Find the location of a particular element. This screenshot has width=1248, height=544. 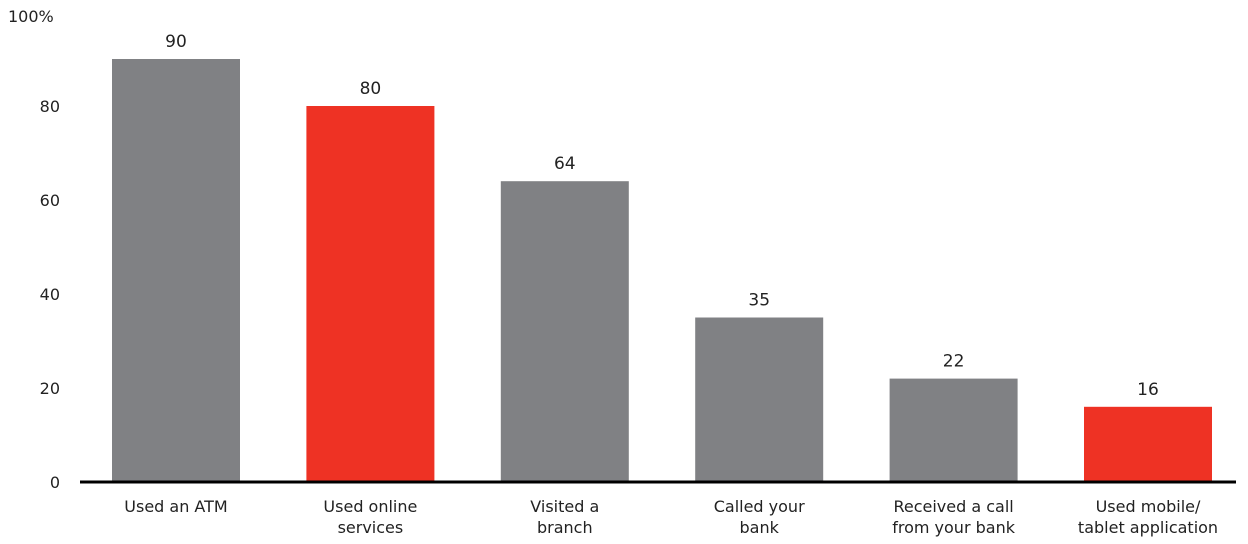

data-label: 22 is located at coordinates (954, 362).